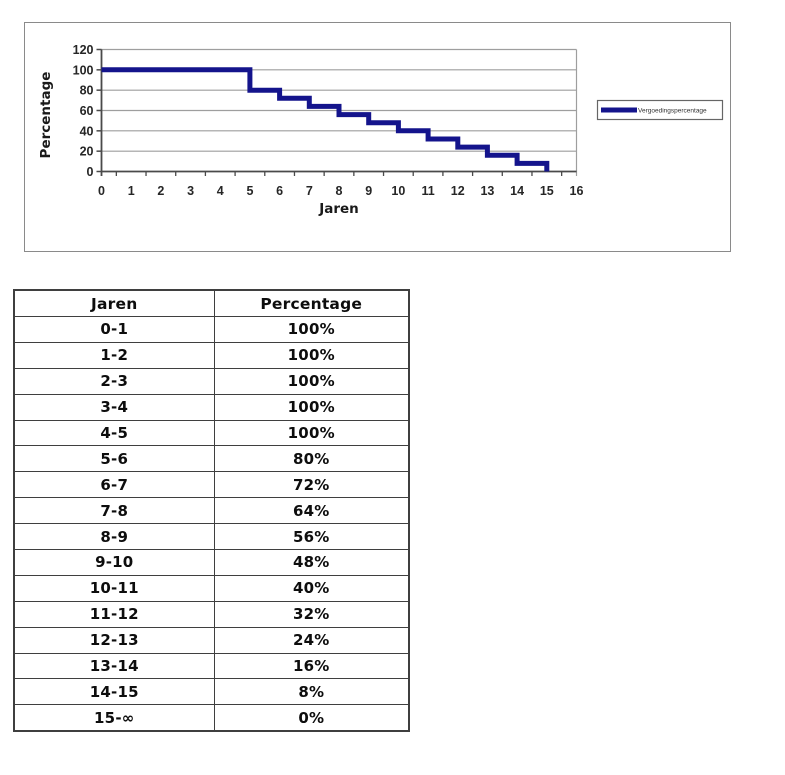  Describe the element at coordinates (220, 191) in the screenshot. I see `x-tick-label: 4` at that location.